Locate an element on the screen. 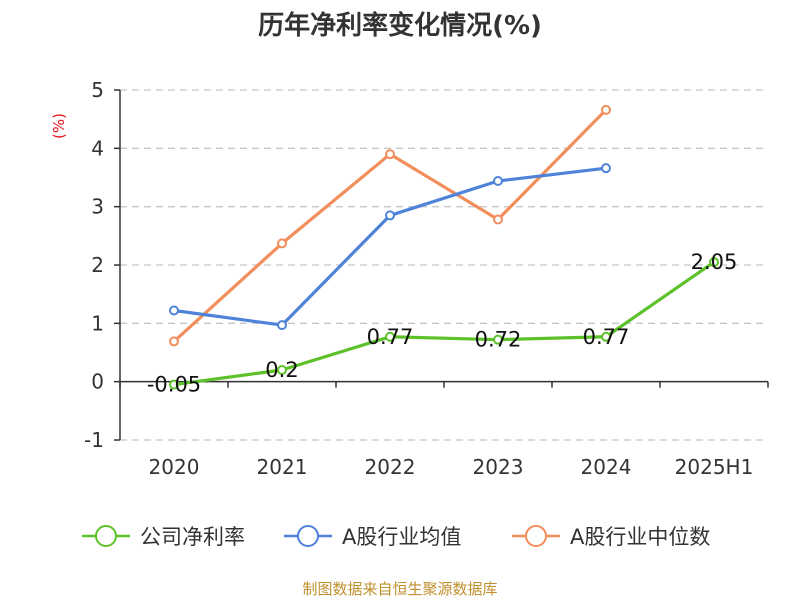 Image resolution: width=800 pixels, height=600 pixels. legend: 公司净利率 A股行业均值 A股行业中位数 is located at coordinates (396, 537).